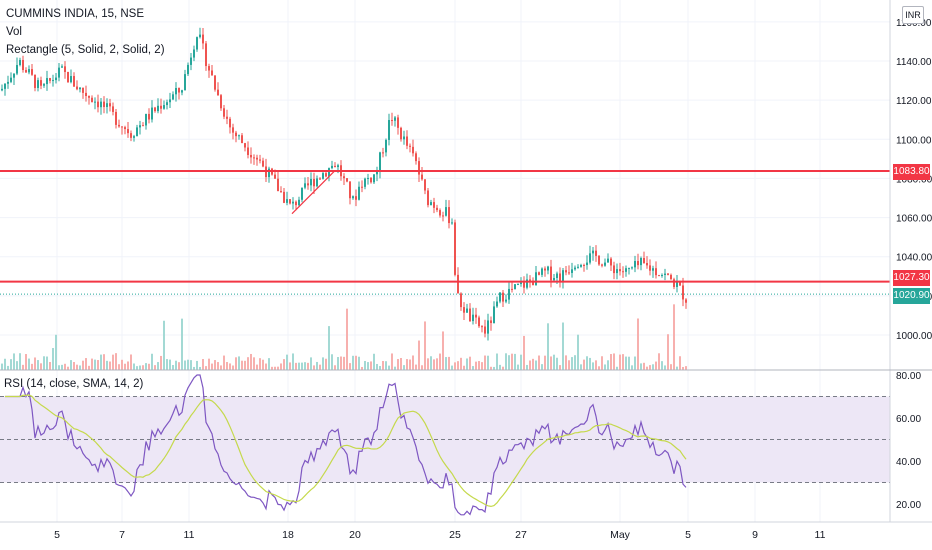  Describe the element at coordinates (521, 535) in the screenshot. I see `time-tick-label: 27` at that location.